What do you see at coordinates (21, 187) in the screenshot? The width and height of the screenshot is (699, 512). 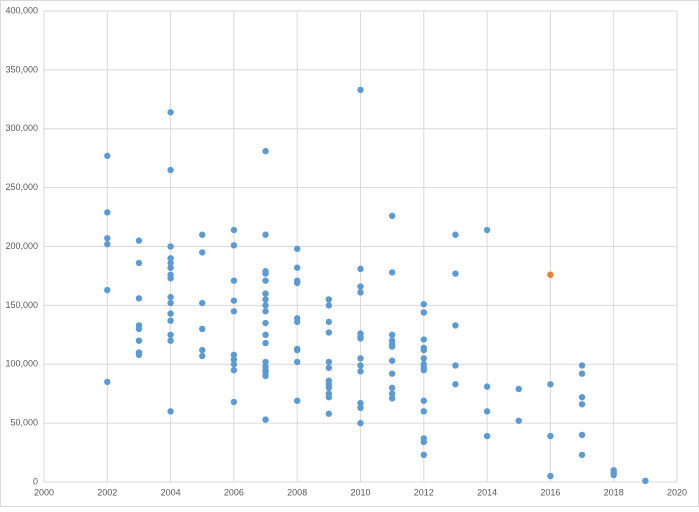 I see `y-tick-label: 250,000` at bounding box center [21, 187].